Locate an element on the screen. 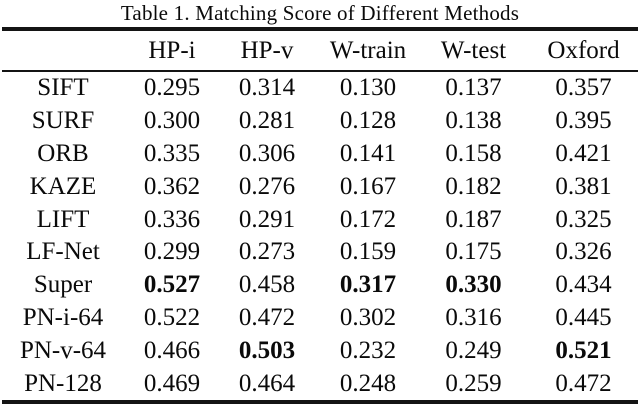 Image resolution: width=640 pixels, height=410 pixels. score-cell: 0.128 is located at coordinates (368, 121).